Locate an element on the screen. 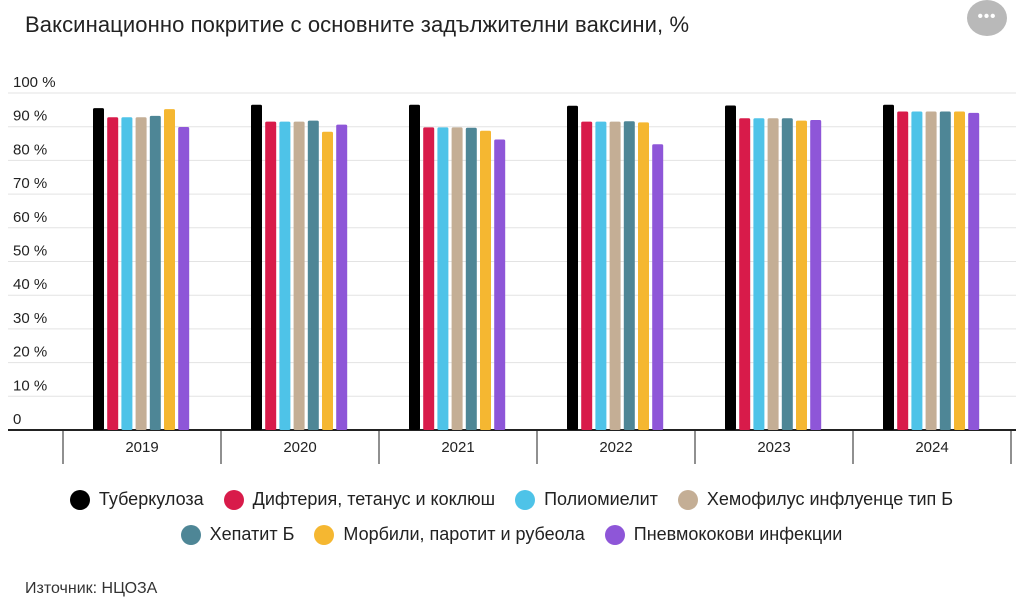  legend-label: Морбили, паротит и рубеола is located at coordinates (464, 534).